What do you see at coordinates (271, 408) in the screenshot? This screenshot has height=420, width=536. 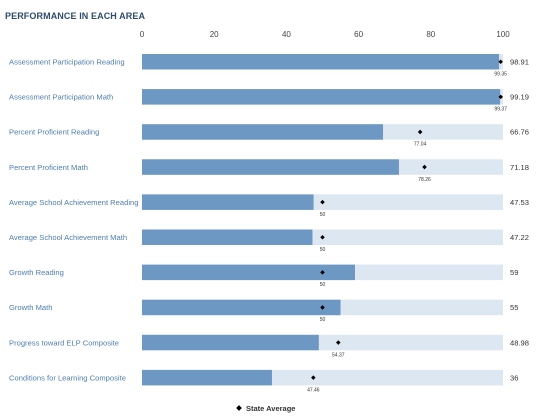 I see `legend-label: State Average` at bounding box center [271, 408].